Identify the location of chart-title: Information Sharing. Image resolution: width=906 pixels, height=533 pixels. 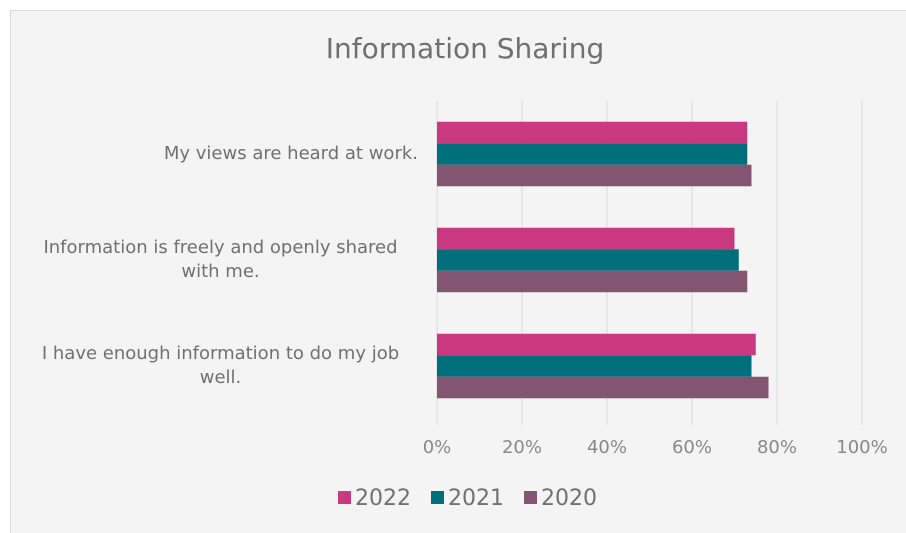
(465, 48).